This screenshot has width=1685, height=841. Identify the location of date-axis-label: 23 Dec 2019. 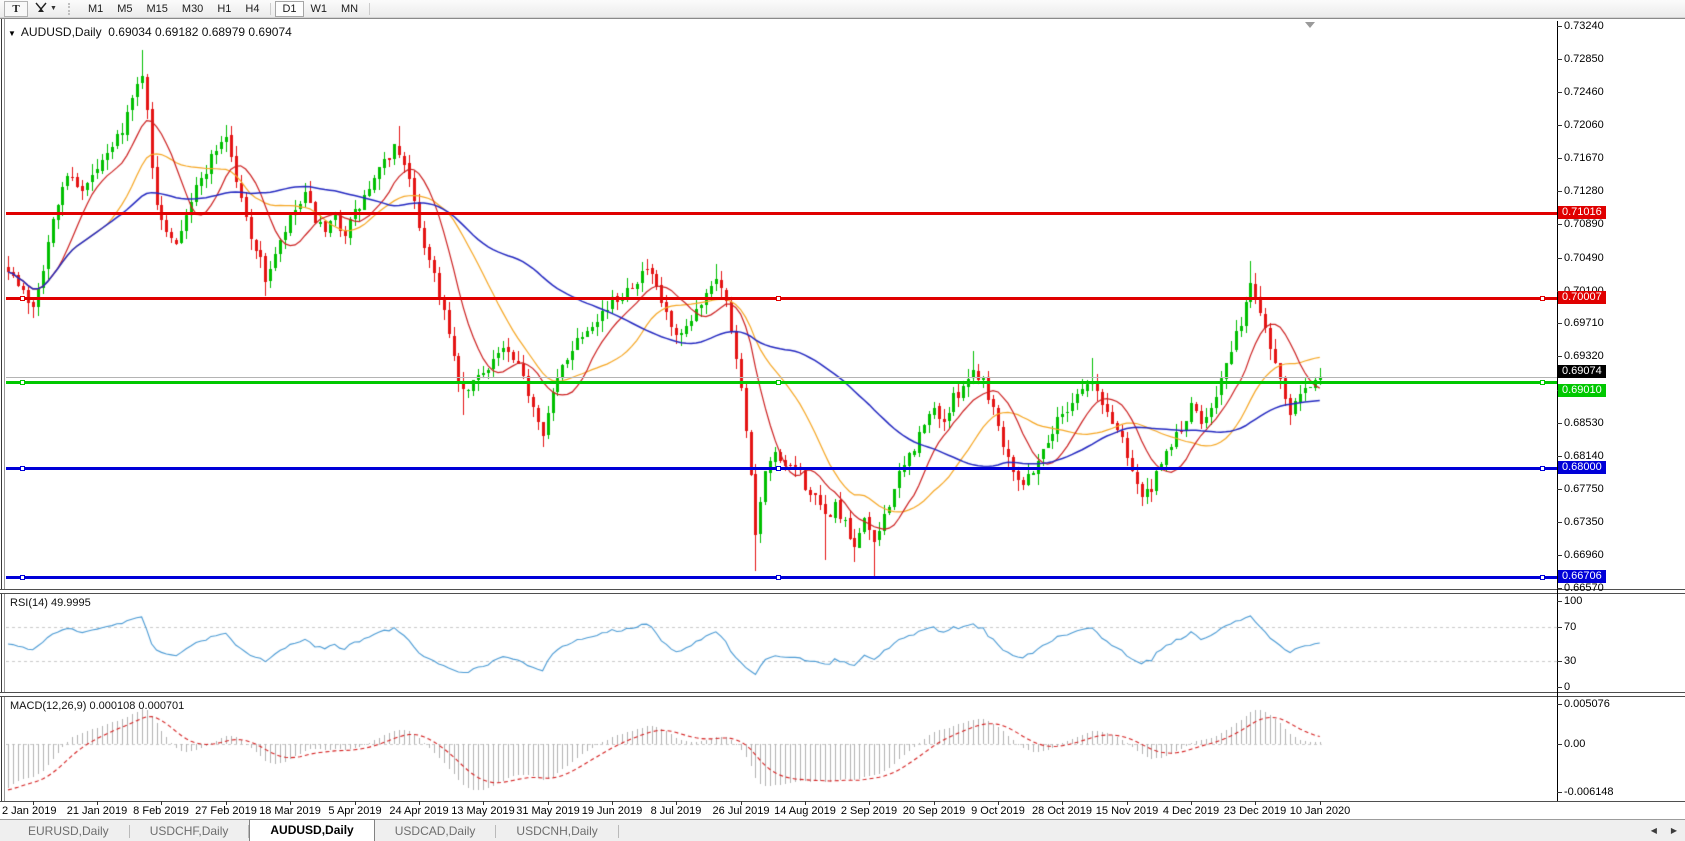
(1255, 811).